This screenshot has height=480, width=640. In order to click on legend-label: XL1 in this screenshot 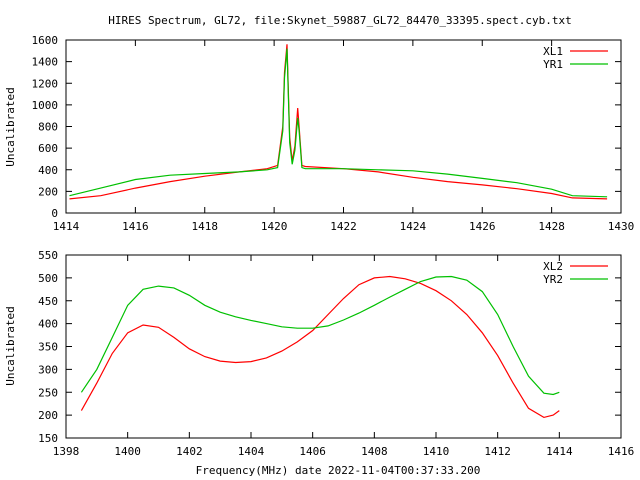, I will do `click(553, 51)`.